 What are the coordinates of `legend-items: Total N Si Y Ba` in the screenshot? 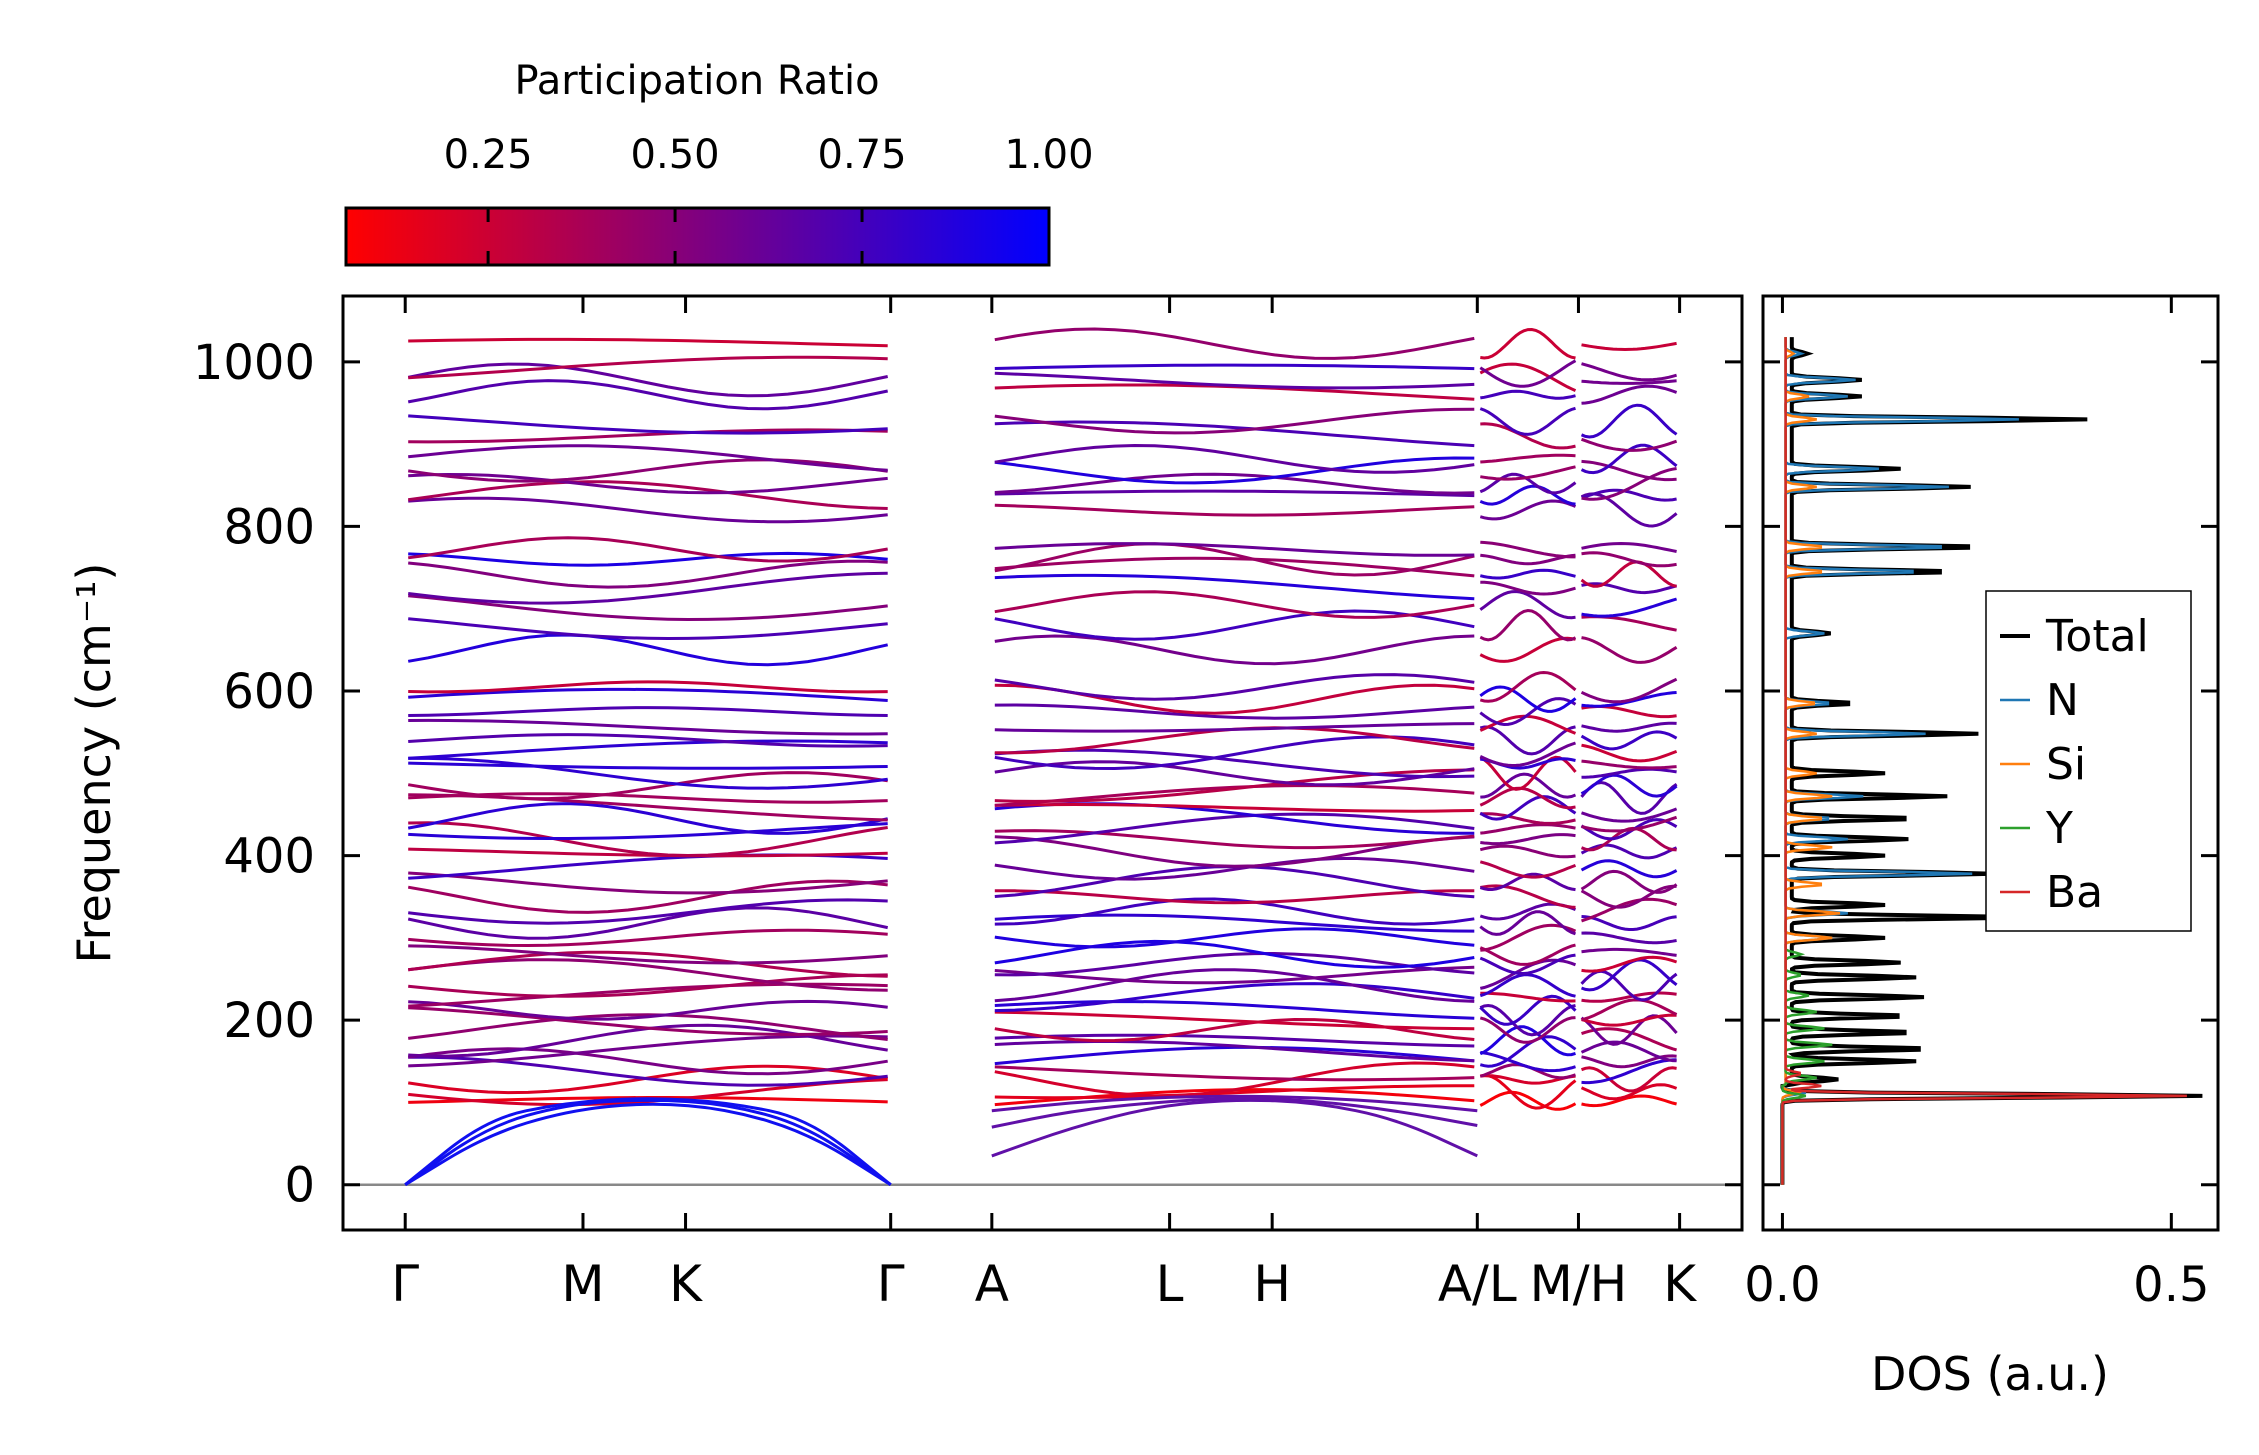 It's located at (2074, 764).